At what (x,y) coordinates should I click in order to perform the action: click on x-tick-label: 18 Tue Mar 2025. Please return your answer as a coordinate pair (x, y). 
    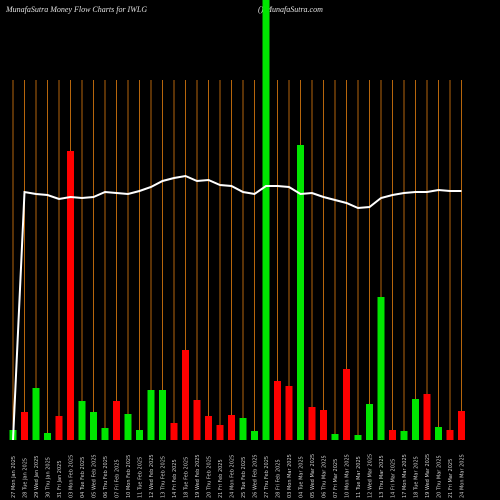
    Looking at the image, I should click on (417, 477).